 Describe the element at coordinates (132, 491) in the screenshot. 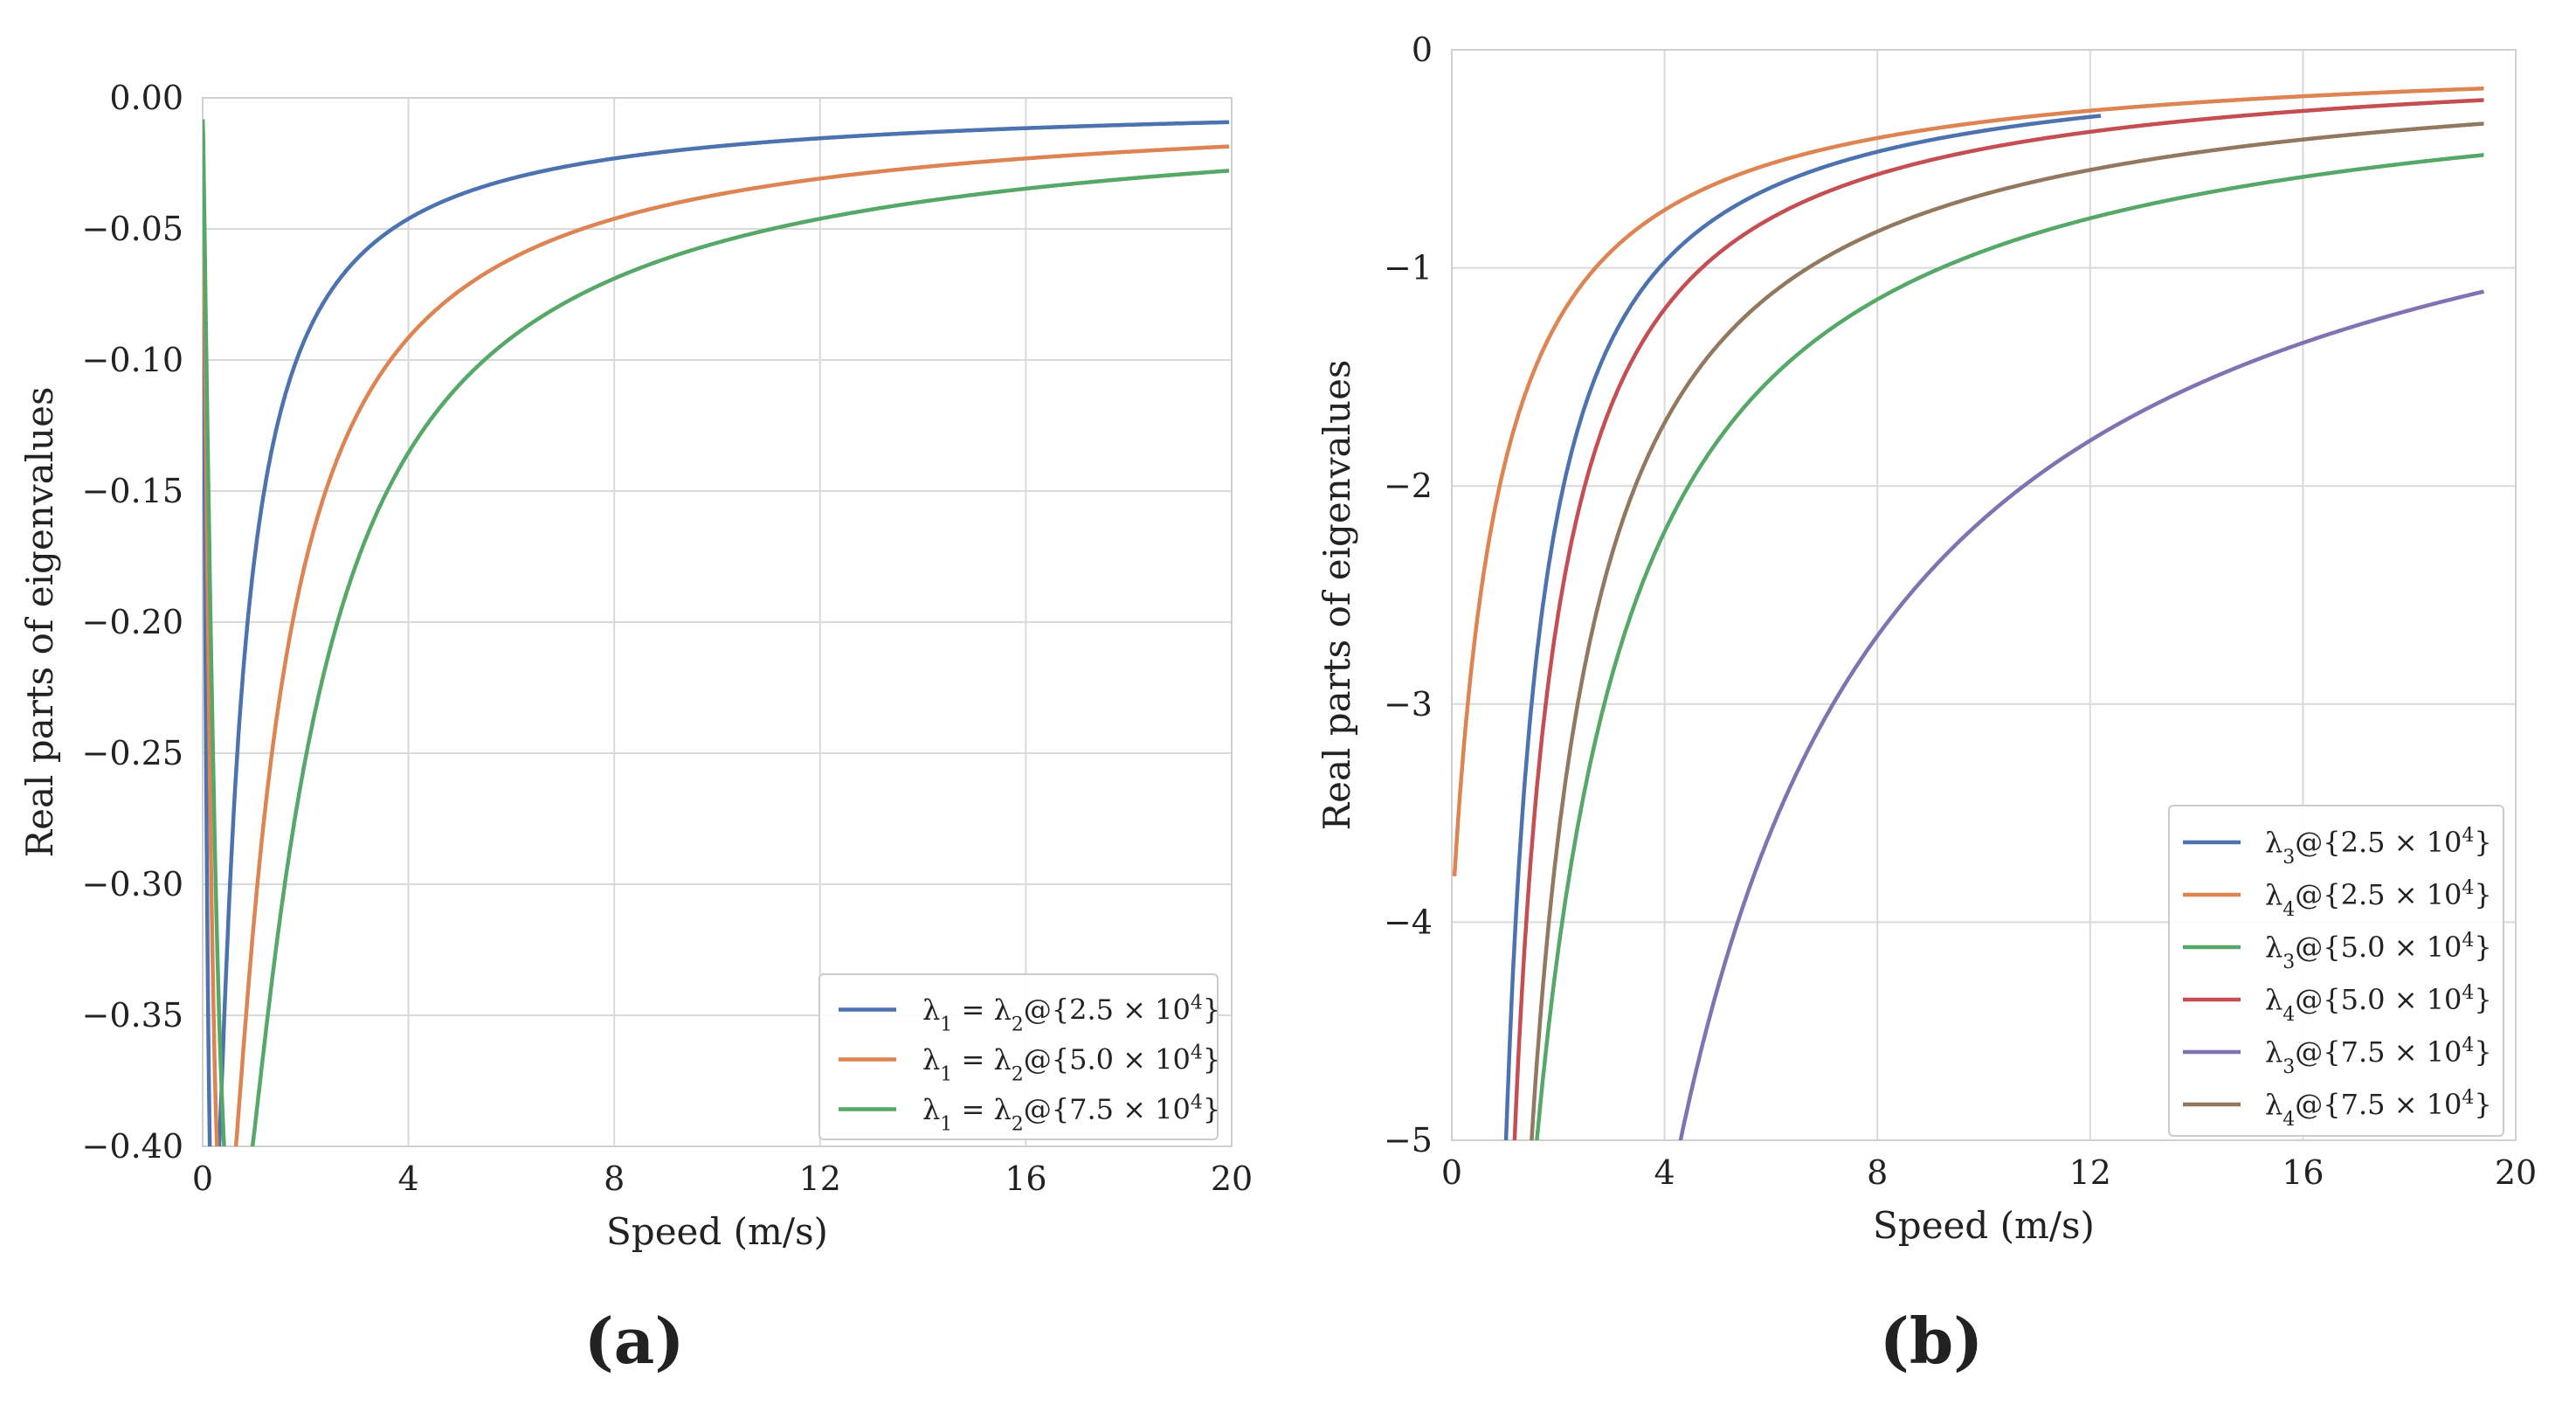

I see `y-tick-label: −0.15` at that location.